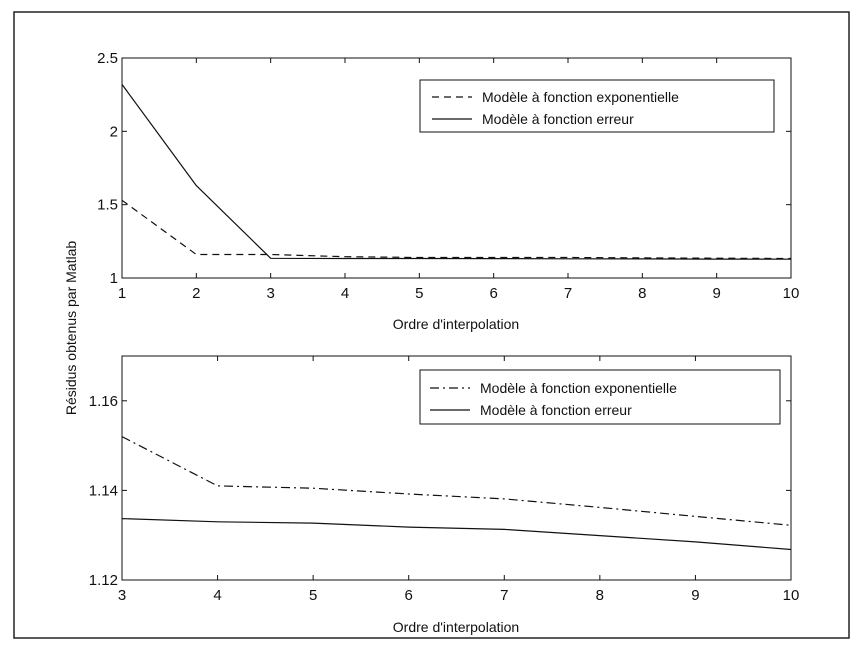  I want to click on top-ytick-label: 2.5, so click(107, 58).